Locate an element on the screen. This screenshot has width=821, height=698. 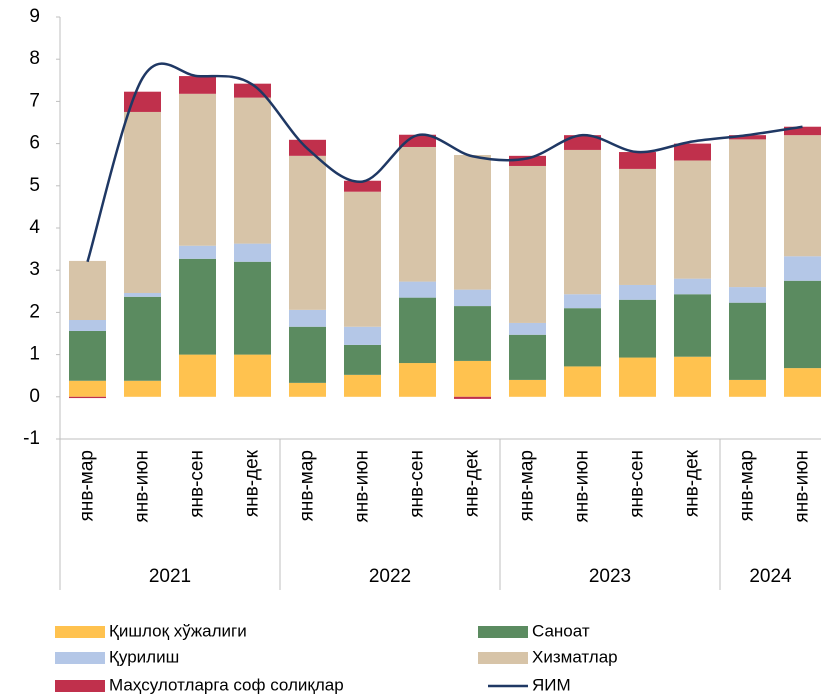
legend-label: ЯИМ is located at coordinates (551, 684).